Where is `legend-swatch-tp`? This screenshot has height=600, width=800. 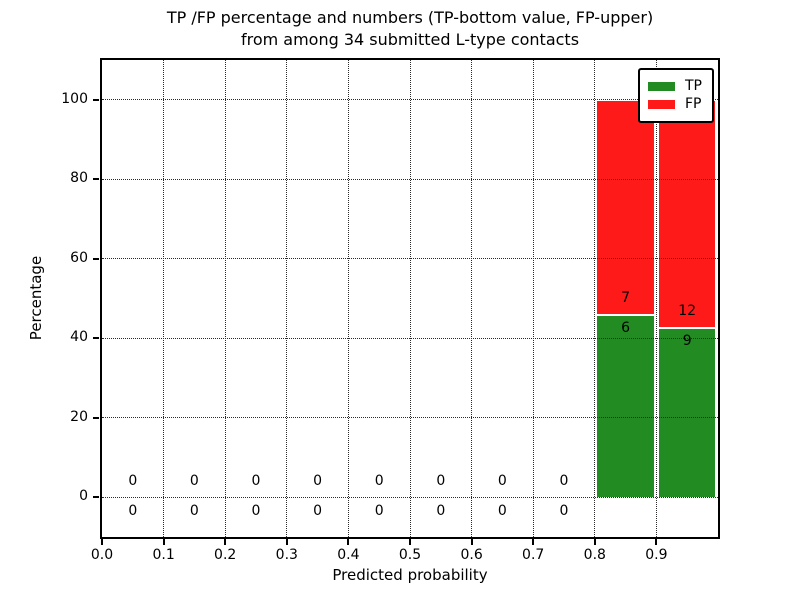 legend-swatch-tp is located at coordinates (661, 86).